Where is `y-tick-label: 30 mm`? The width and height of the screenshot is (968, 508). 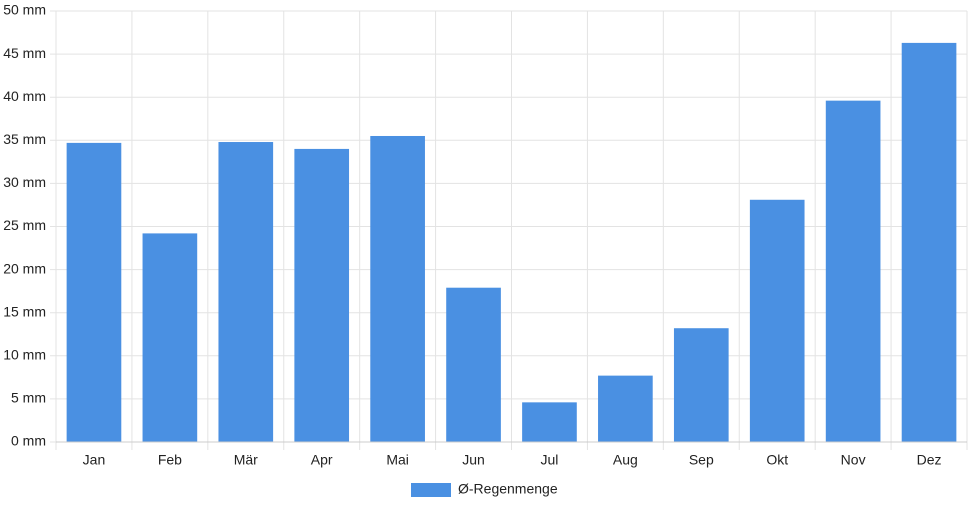
y-tick-label: 30 mm is located at coordinates (24, 182).